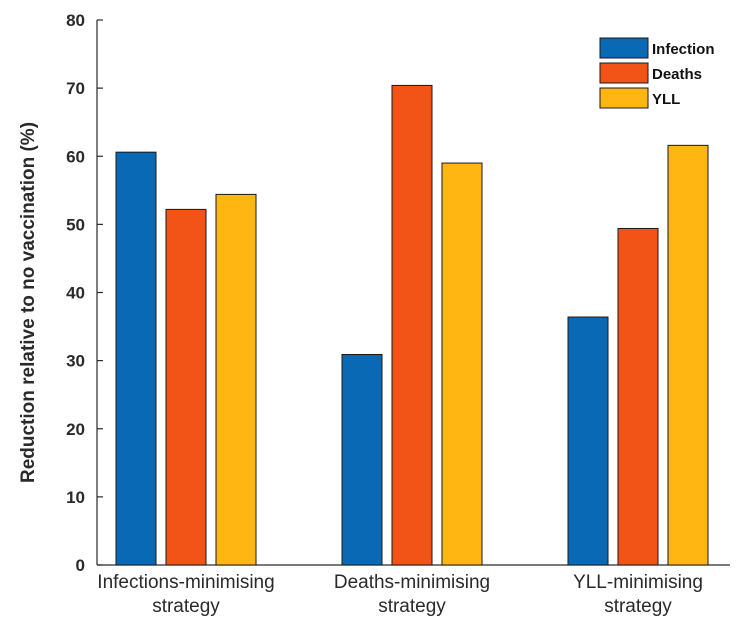 The width and height of the screenshot is (744, 623). What do you see at coordinates (75, 224) in the screenshot?
I see `y-tick-label: 50` at bounding box center [75, 224].